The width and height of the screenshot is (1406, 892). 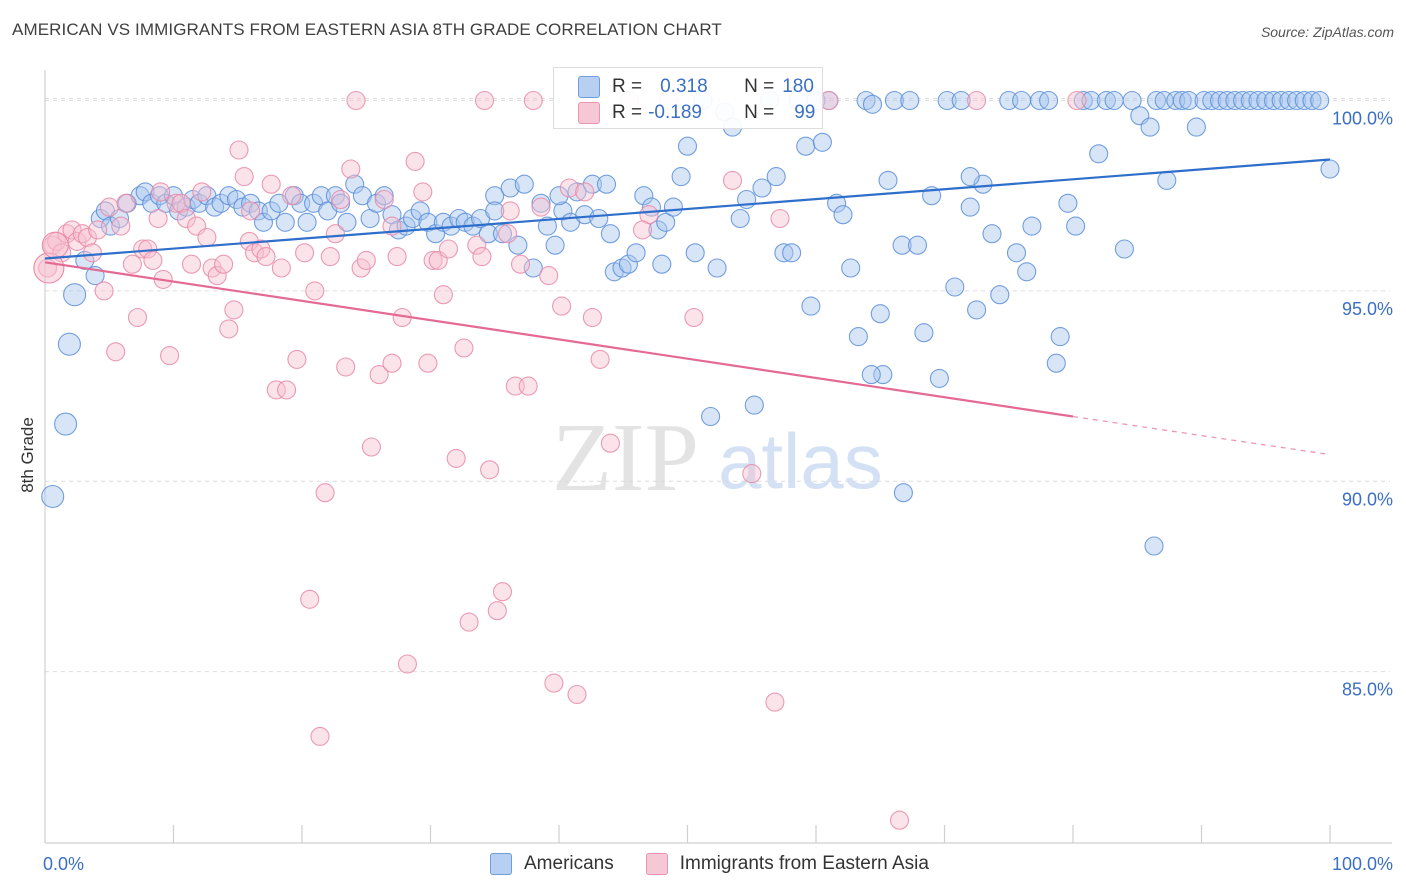 What do you see at coordinates (552, 864) in the screenshot?
I see `legend-item-americans: Americans` at bounding box center [552, 864].